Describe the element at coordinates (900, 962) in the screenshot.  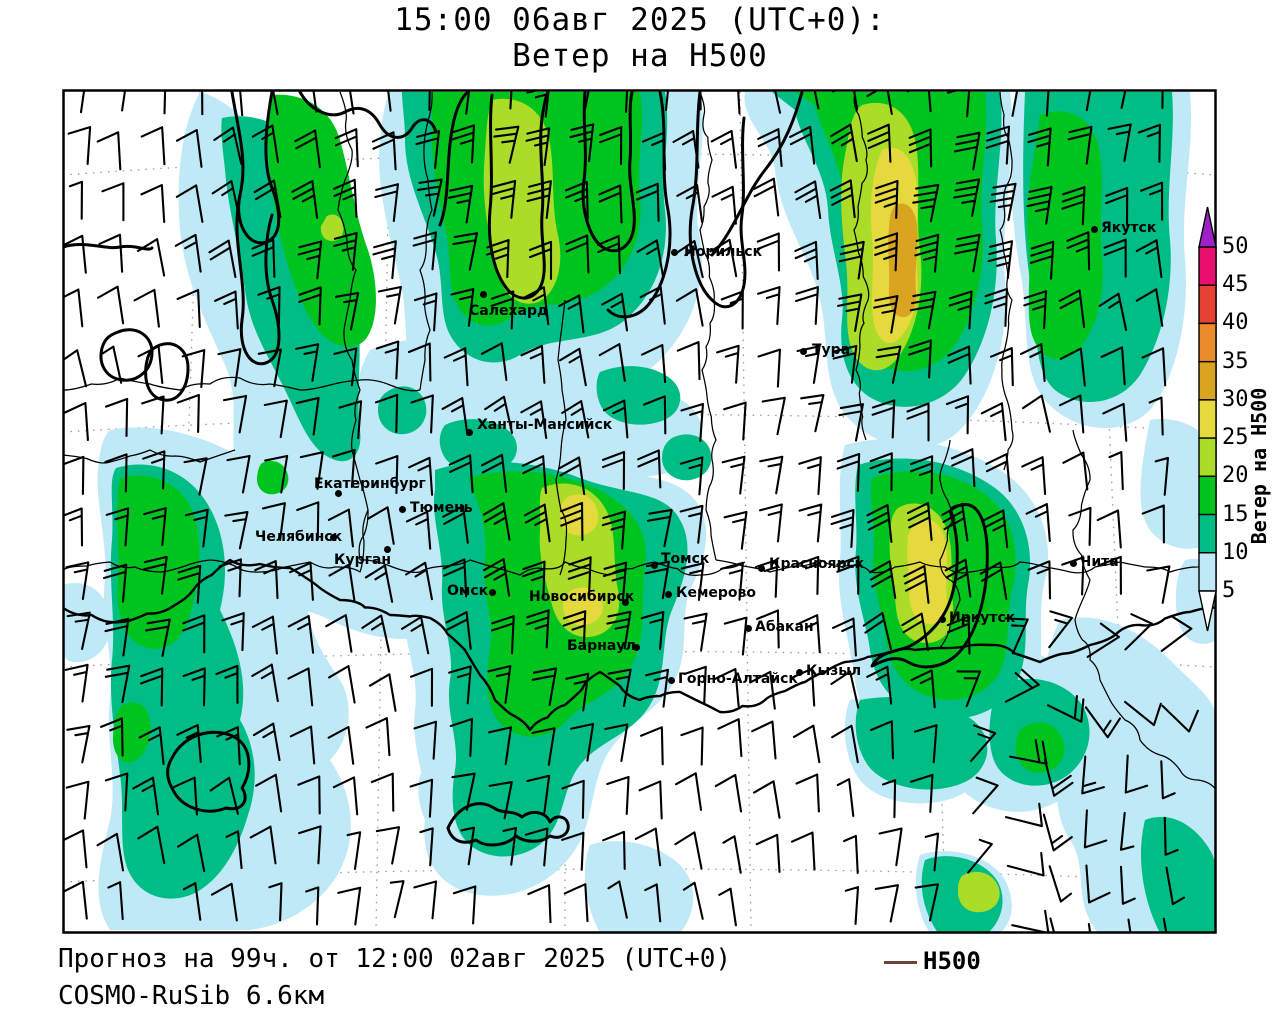
I see `h500-key-line` at that location.